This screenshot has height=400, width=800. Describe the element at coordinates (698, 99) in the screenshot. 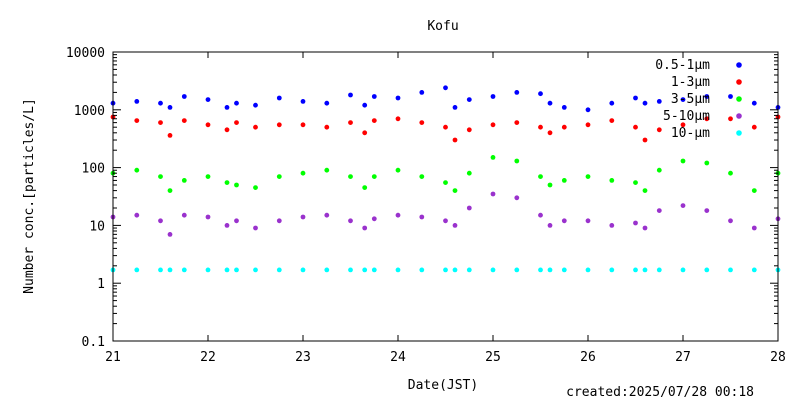

I see `legend: 0.5-1μm 1-3μm 3-5μm 5-10μm 10-μm` at that location.